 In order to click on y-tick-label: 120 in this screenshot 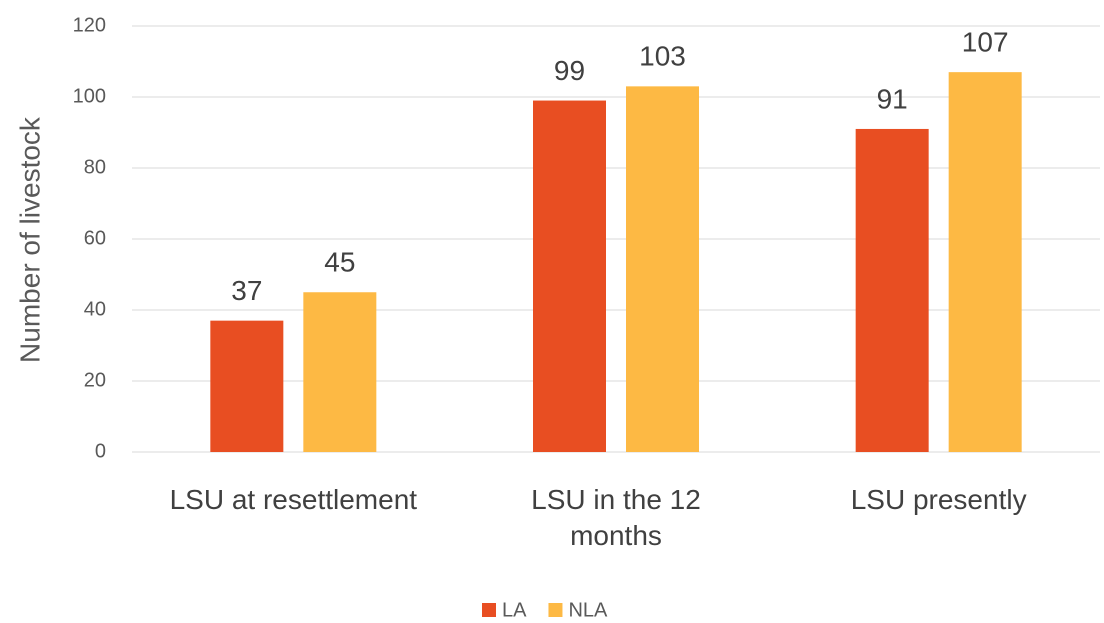, I will do `click(89, 25)`.